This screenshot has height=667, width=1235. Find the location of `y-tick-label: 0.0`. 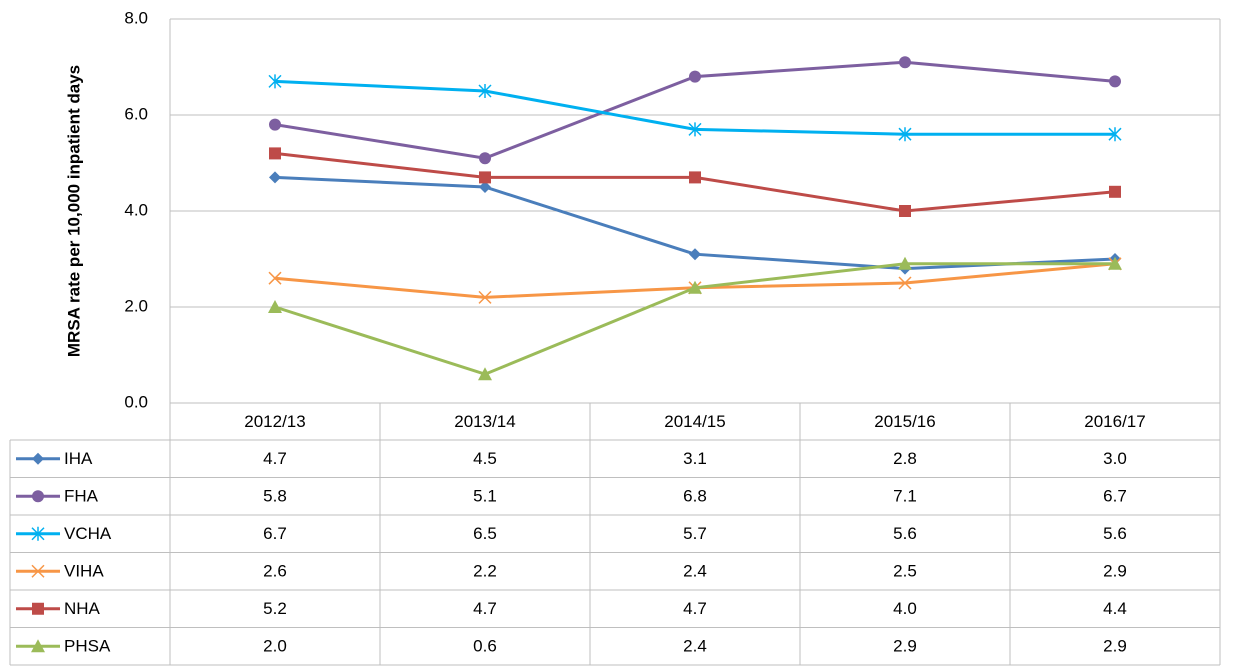

y-tick-label: 0.0 is located at coordinates (136, 401).